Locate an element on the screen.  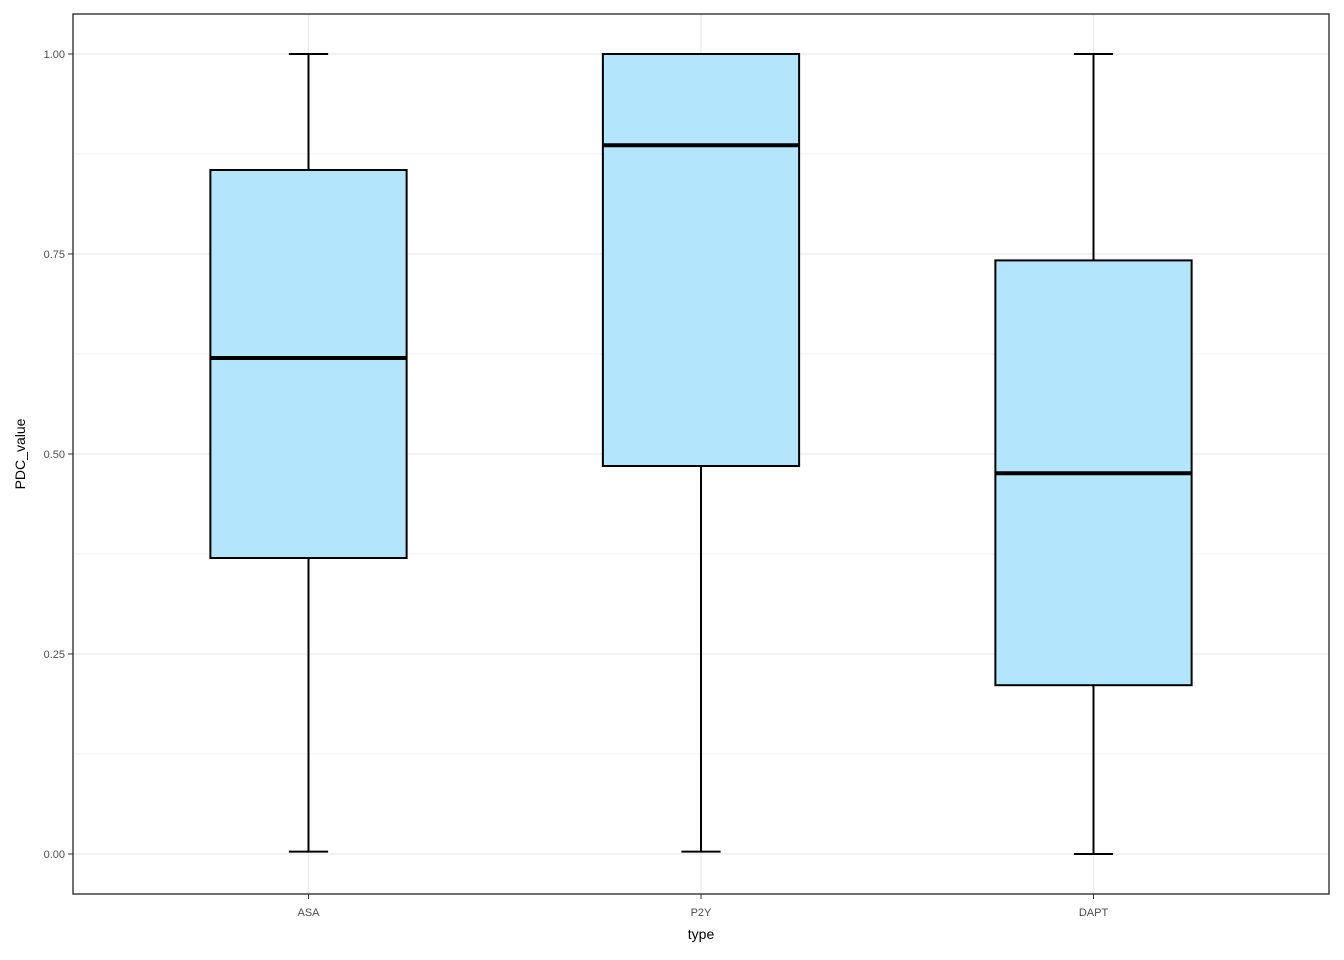
box-p2y is located at coordinates (701, 453).